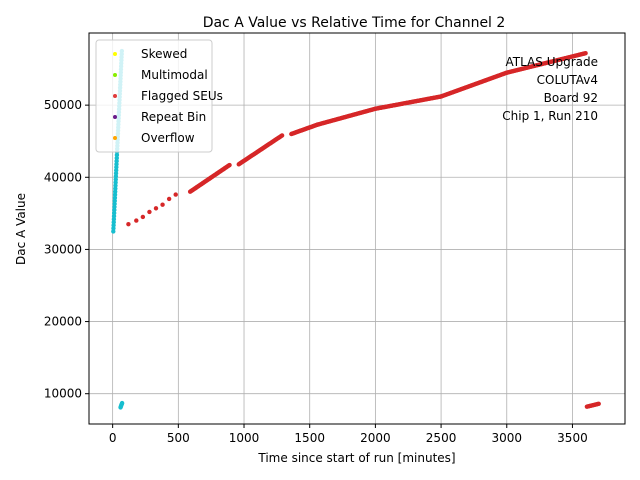 The image size is (640, 480). Describe the element at coordinates (348, 434) in the screenshot. I see `x-axis: 0 500 1000 1500 2000 2500 3000 3500` at that location.